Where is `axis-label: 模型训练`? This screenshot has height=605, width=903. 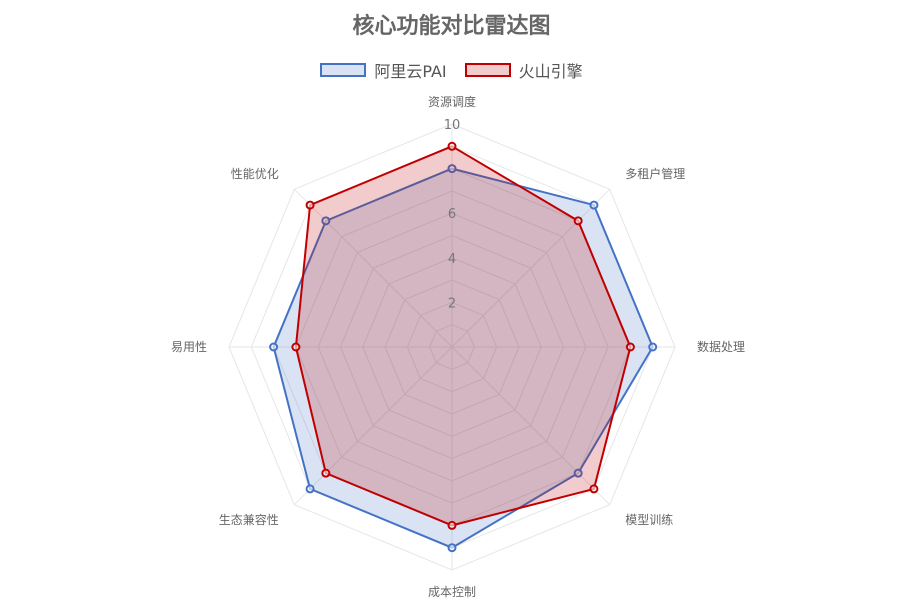 axis-label: 模型训练 is located at coordinates (649, 519).